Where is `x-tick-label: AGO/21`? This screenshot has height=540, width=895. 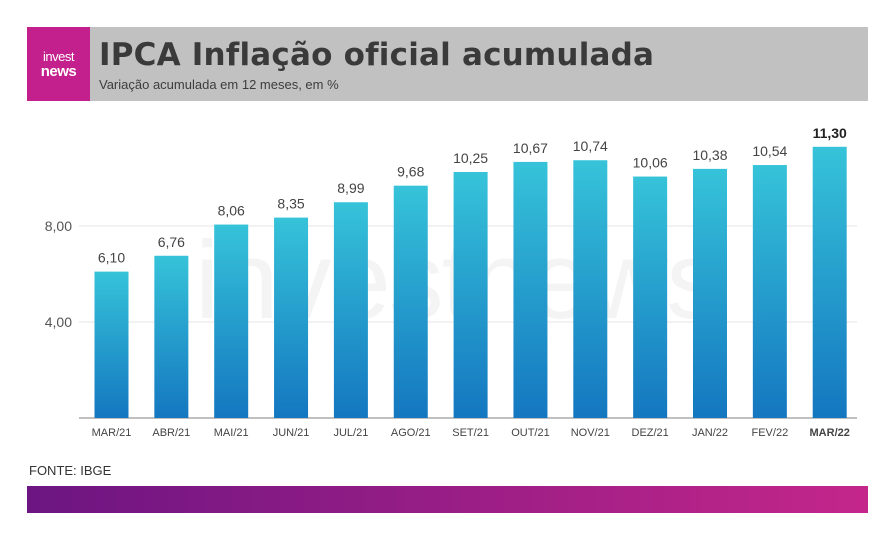
x-tick-label: AGO/21 is located at coordinates (411, 433).